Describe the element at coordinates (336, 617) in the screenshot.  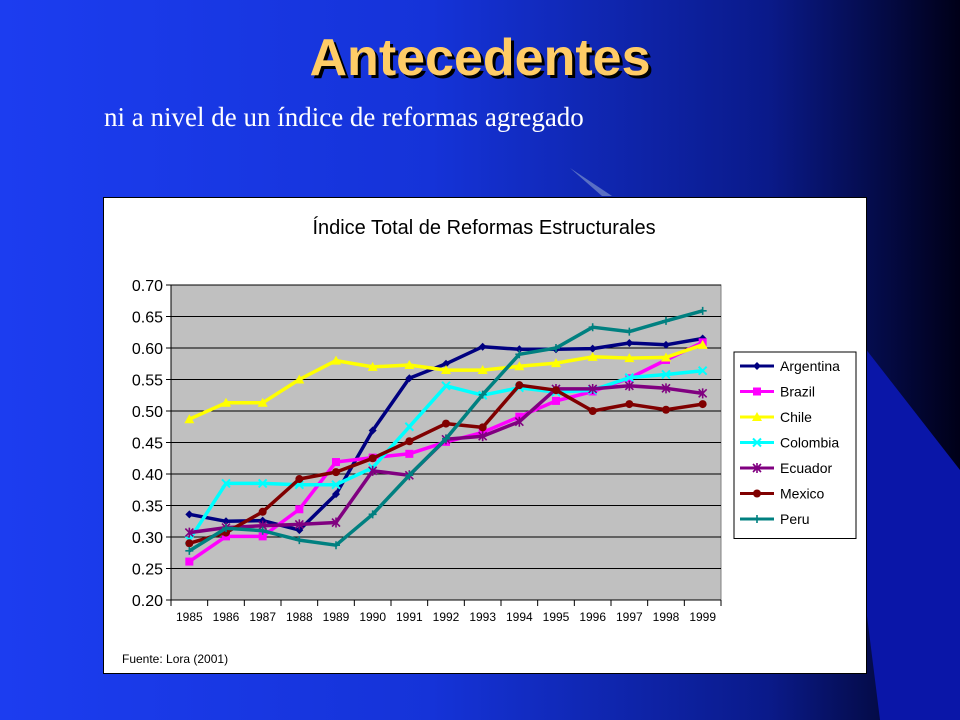
I see `x-tick-label: 1989` at that location.